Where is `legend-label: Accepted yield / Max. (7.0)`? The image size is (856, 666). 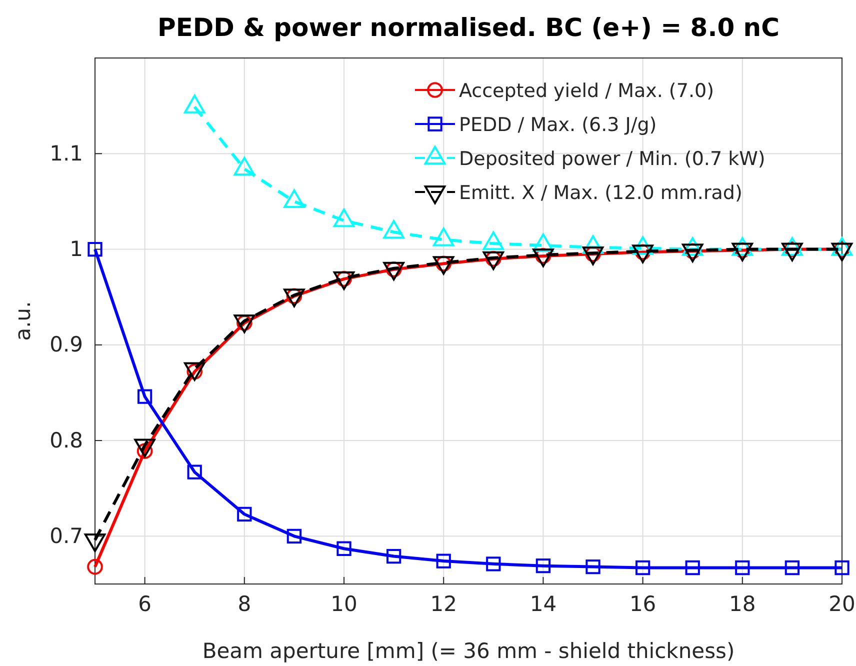 legend-label: Accepted yield / Max. (7.0) is located at coordinates (586, 91).